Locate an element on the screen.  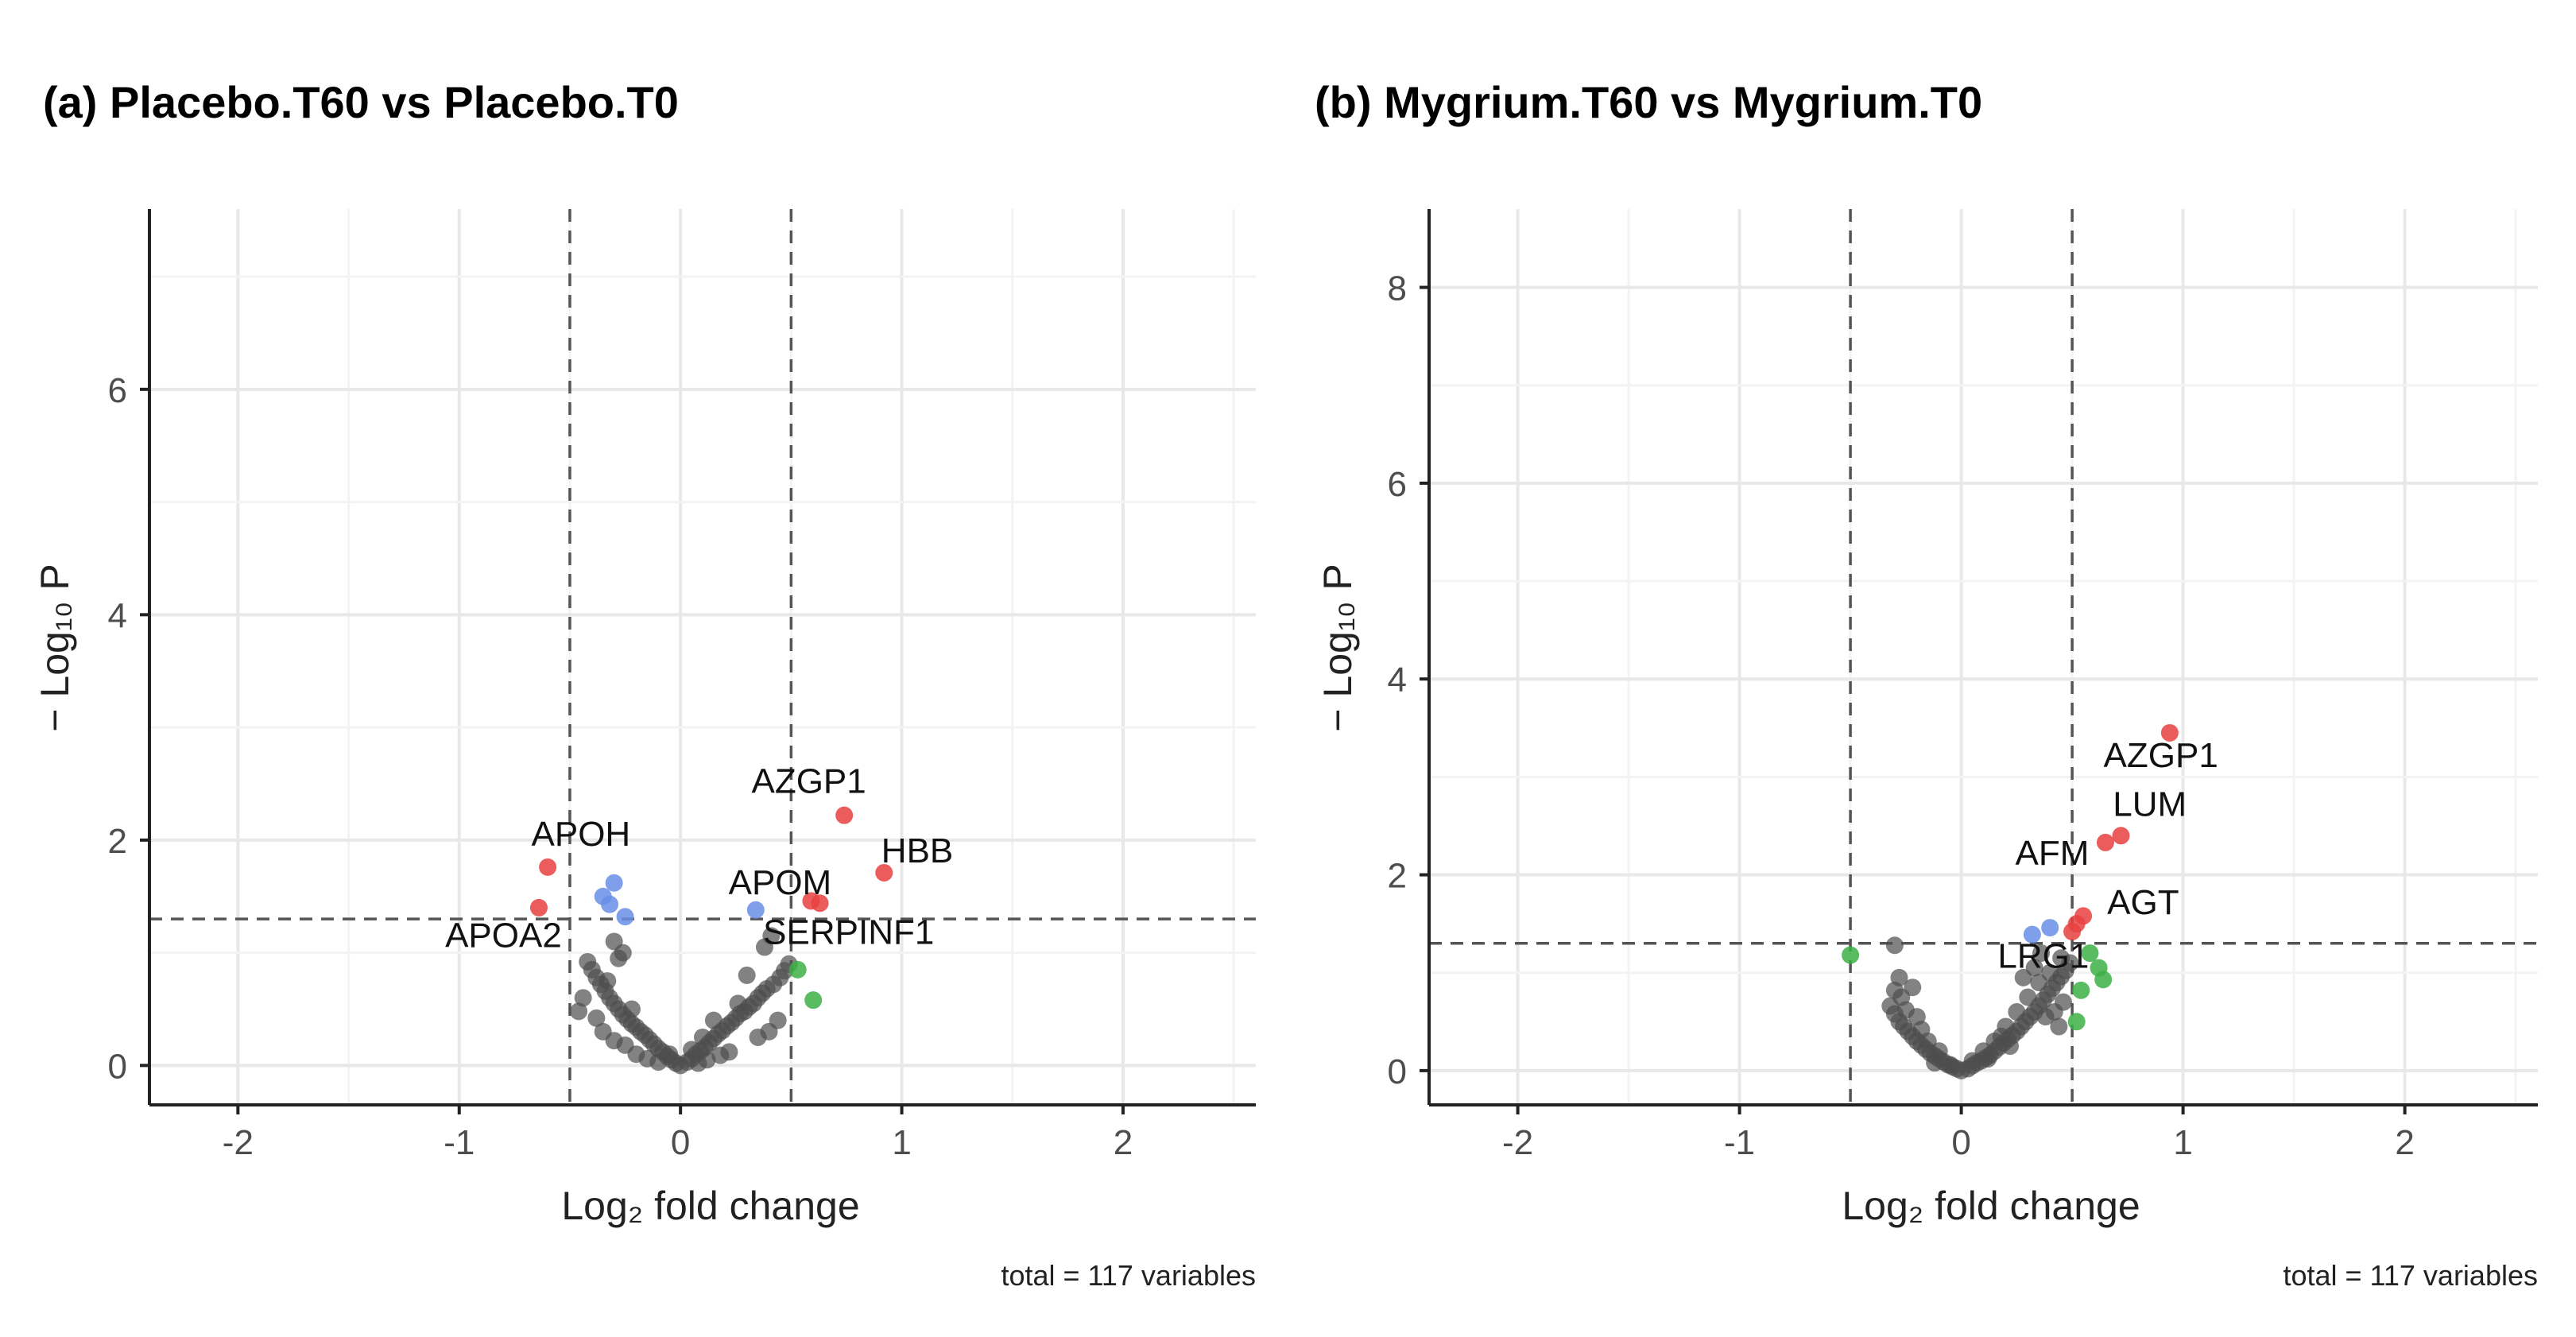
panel-a-gene-labels: APOH APOA2 AZGP1 HBB APOM SERPINF1 is located at coordinates (699, 858).